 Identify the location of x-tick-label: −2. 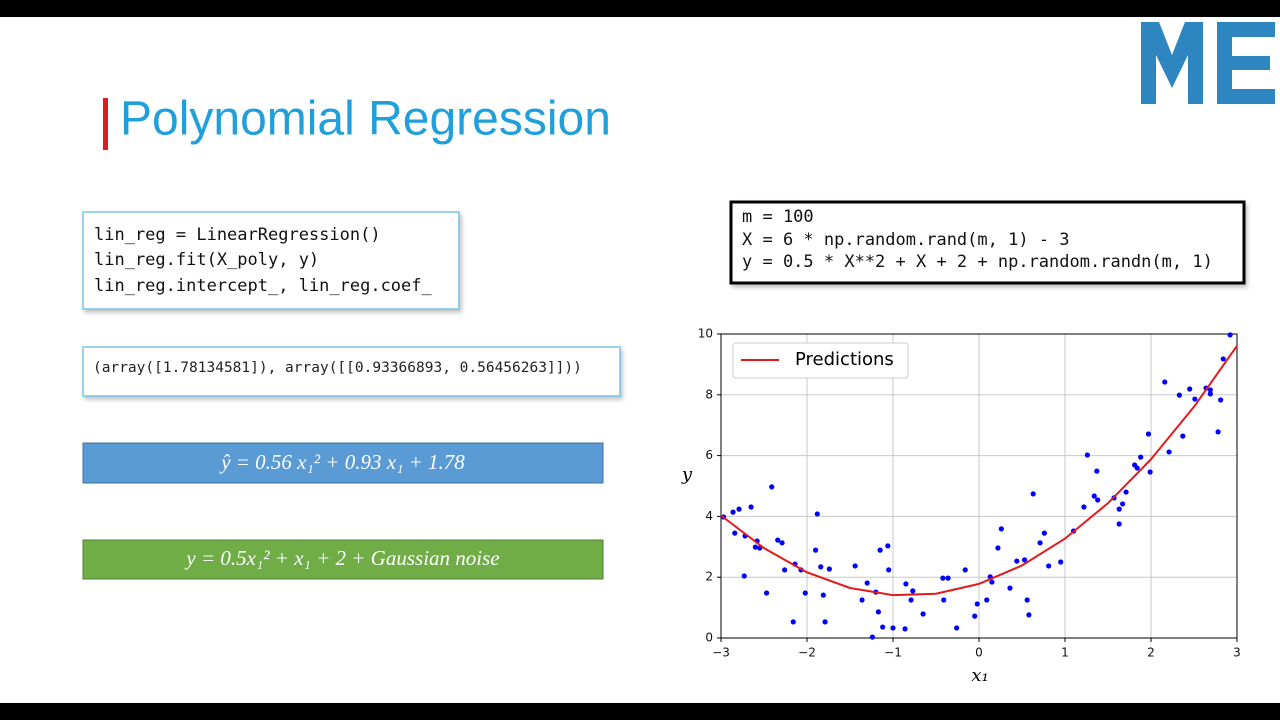
(807, 653).